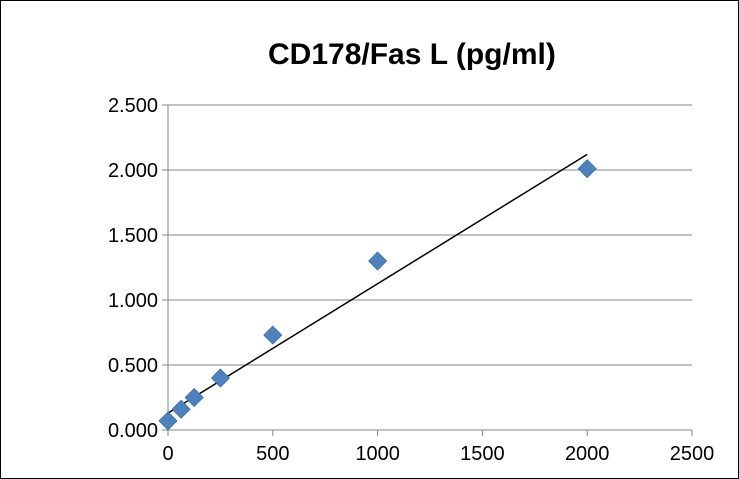 The width and height of the screenshot is (739, 479). Describe the element at coordinates (482, 454) in the screenshot. I see `x-tick-label: 1500` at that location.